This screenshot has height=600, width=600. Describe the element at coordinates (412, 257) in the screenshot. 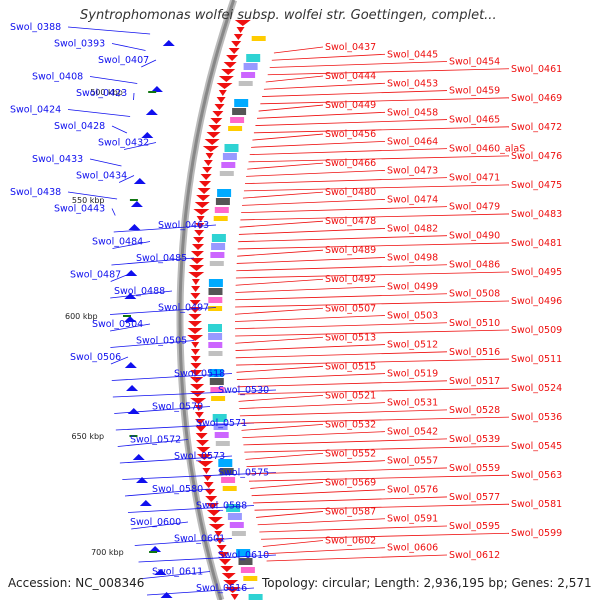

I see `gene-label-reverse: Swol_0498` at that location.